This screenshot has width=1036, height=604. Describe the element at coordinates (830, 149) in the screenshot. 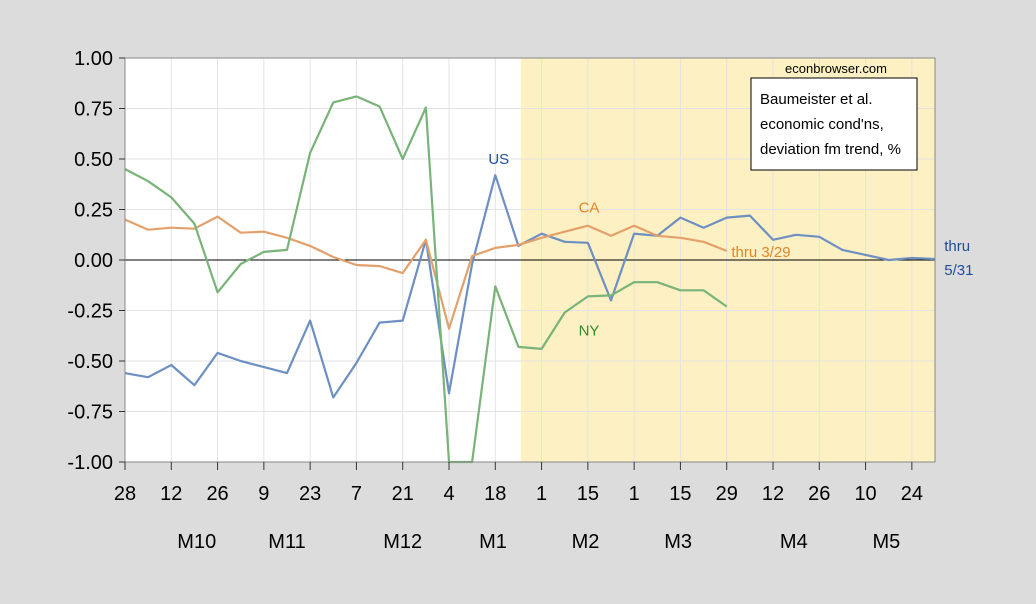

I see `legend-box-line: deviation fm trend, %` at that location.